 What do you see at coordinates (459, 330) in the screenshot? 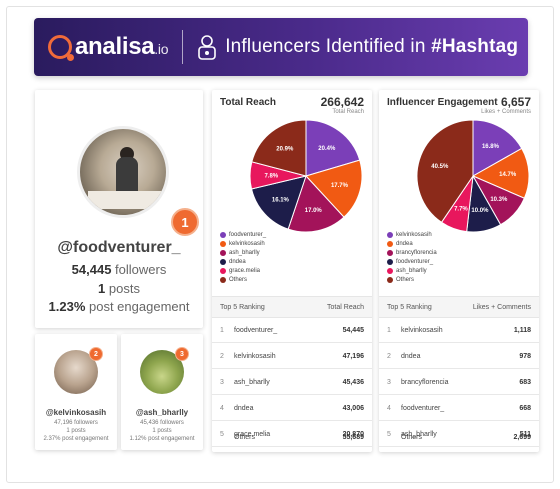
I see `table-row: 1 kelvinkosasih 1,118` at bounding box center [459, 330].